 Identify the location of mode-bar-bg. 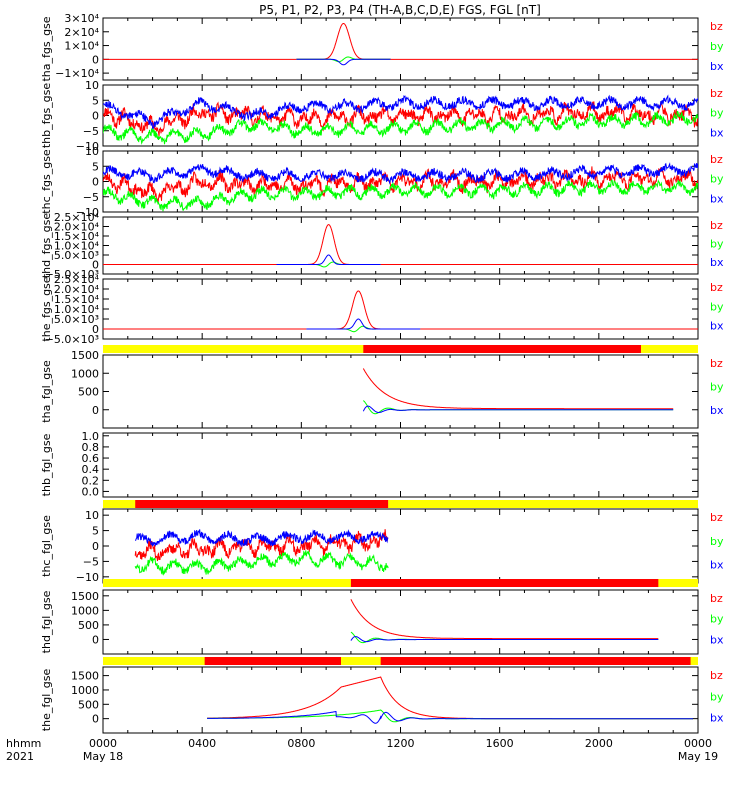
(400, 504).